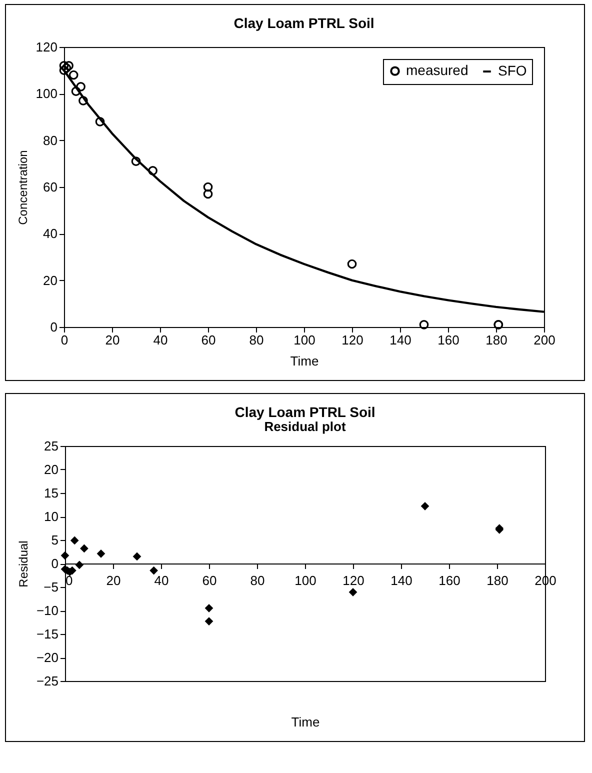 The height and width of the screenshot is (773, 592). I want to click on y-axis-title: Residual, so click(23, 564).